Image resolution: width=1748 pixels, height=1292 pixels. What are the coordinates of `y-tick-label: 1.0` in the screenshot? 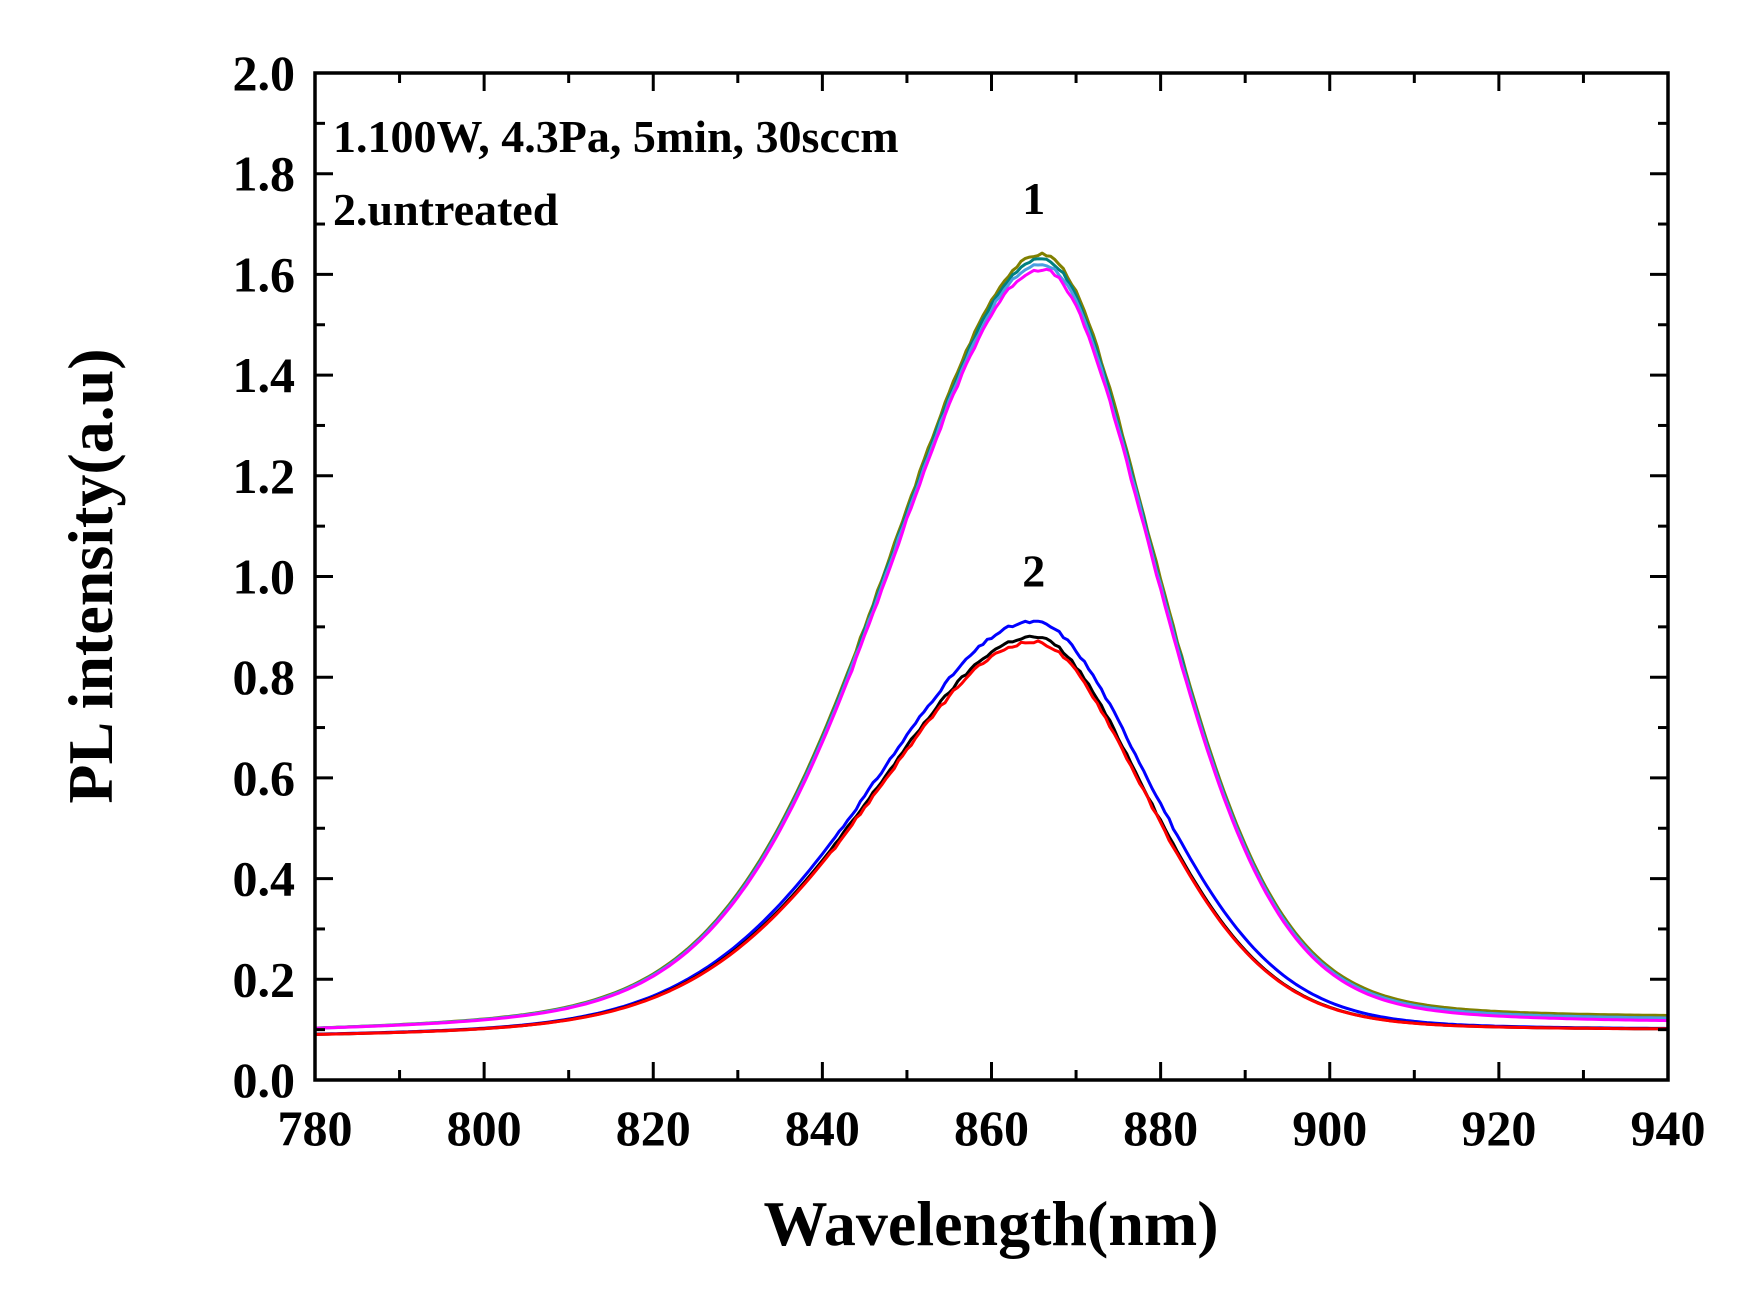 It's located at (264, 577).